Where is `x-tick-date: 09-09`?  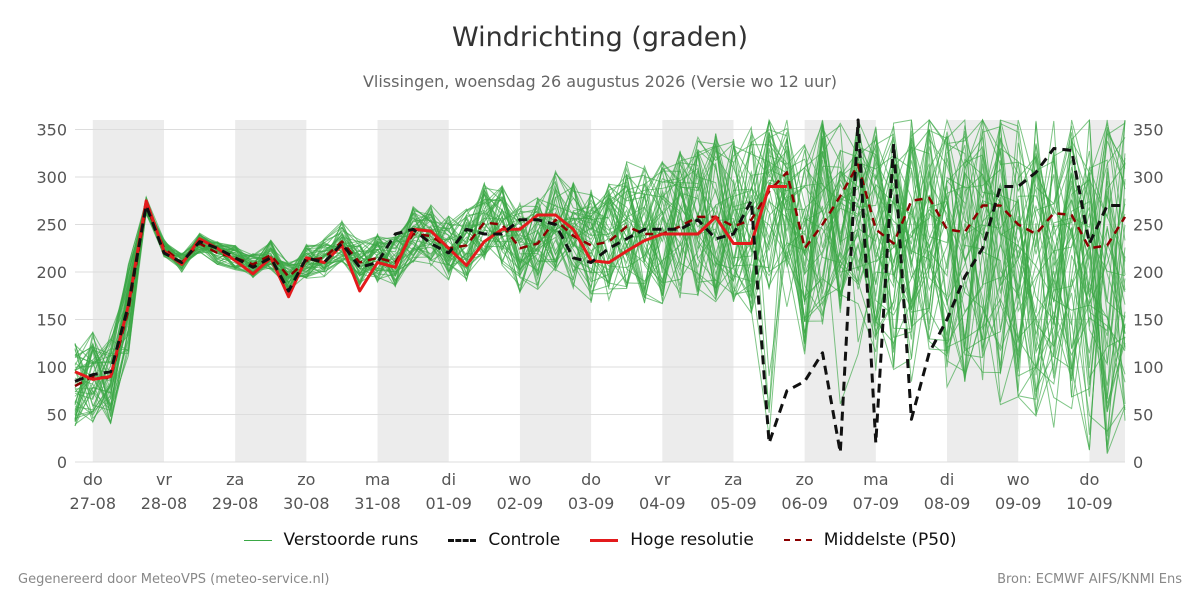 x-tick-date: 09-09 is located at coordinates (1018, 503).